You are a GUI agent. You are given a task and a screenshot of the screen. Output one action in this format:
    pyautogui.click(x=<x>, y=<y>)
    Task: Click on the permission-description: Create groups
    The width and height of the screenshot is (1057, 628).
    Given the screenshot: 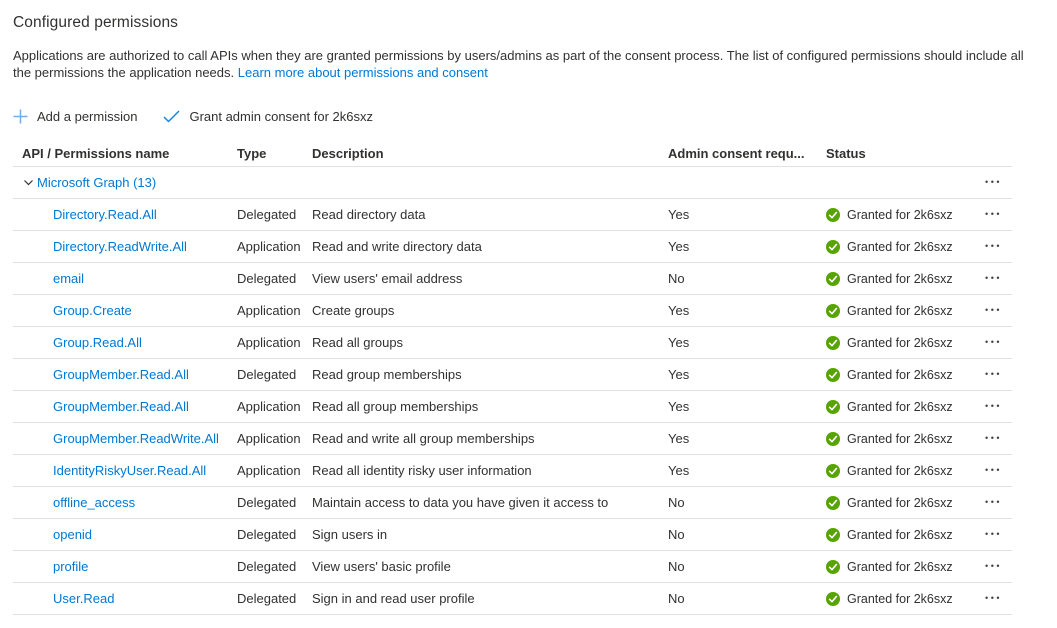 What is the action you would take?
    pyautogui.click(x=353, y=310)
    